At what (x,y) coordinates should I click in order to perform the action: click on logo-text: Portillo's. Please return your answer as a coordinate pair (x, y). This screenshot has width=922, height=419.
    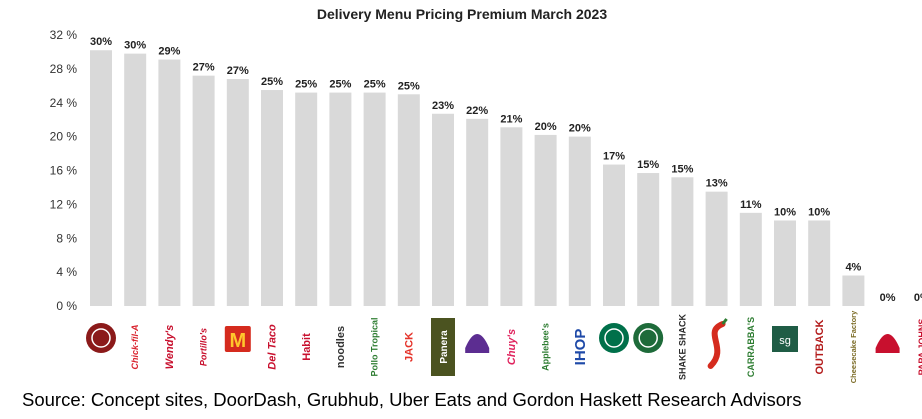
    Looking at the image, I should click on (204, 347).